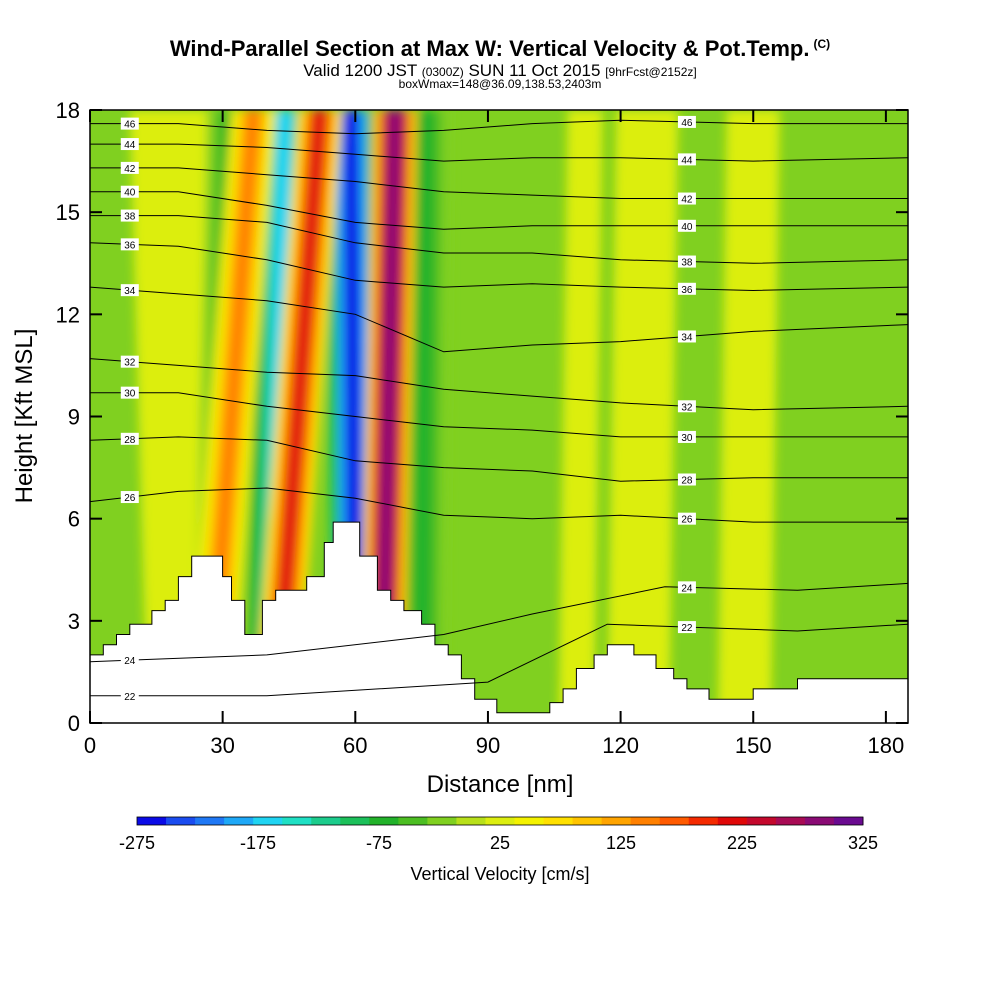 This screenshot has width=1000, height=1000. I want to click on contour-label-text: 38, so click(130, 217).